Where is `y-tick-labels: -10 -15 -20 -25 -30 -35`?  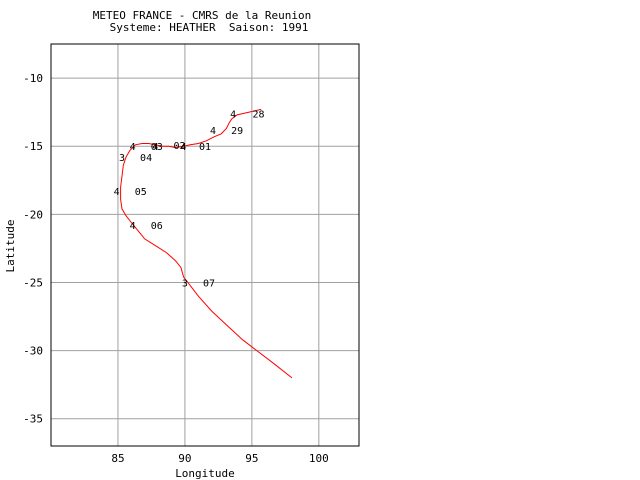
y-tick-labels: -10 -15 -20 -25 -30 -35 is located at coordinates (33, 249).